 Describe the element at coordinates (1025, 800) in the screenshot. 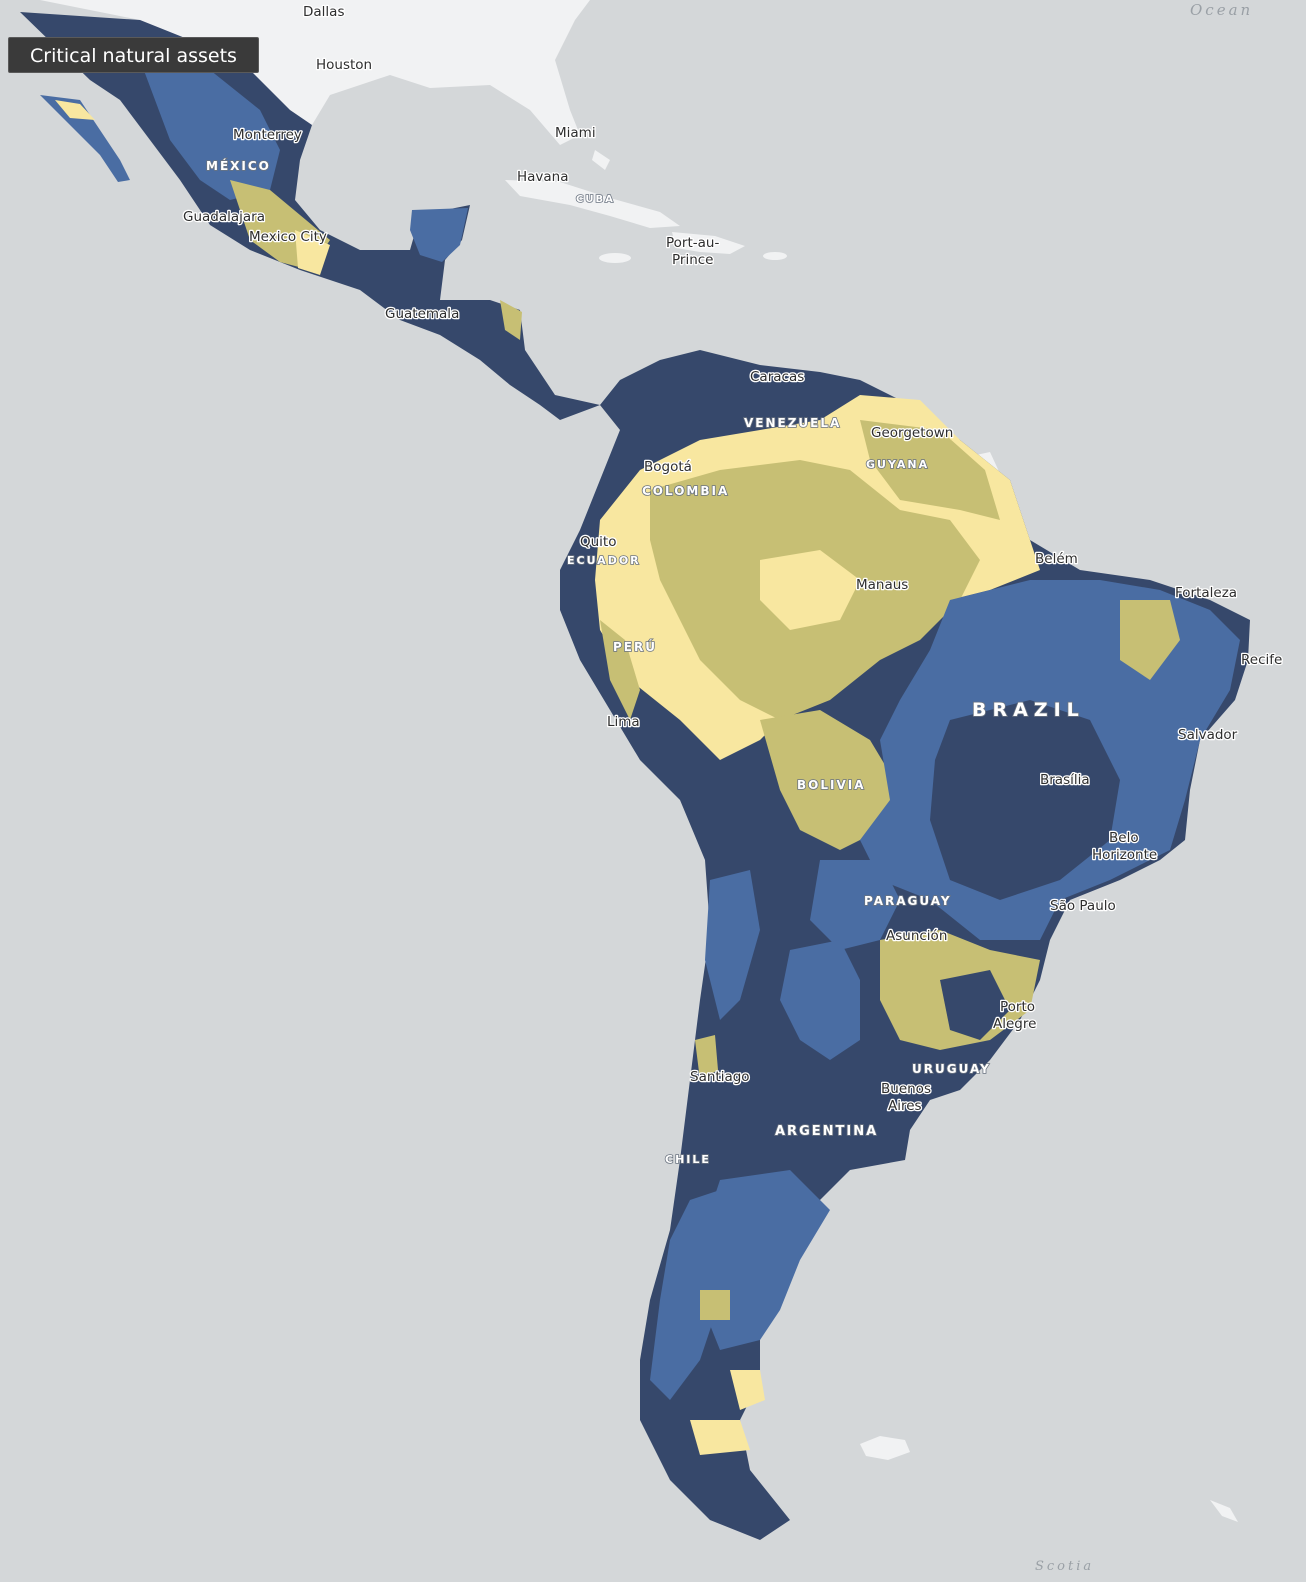

I see `brazil-dark` at that location.